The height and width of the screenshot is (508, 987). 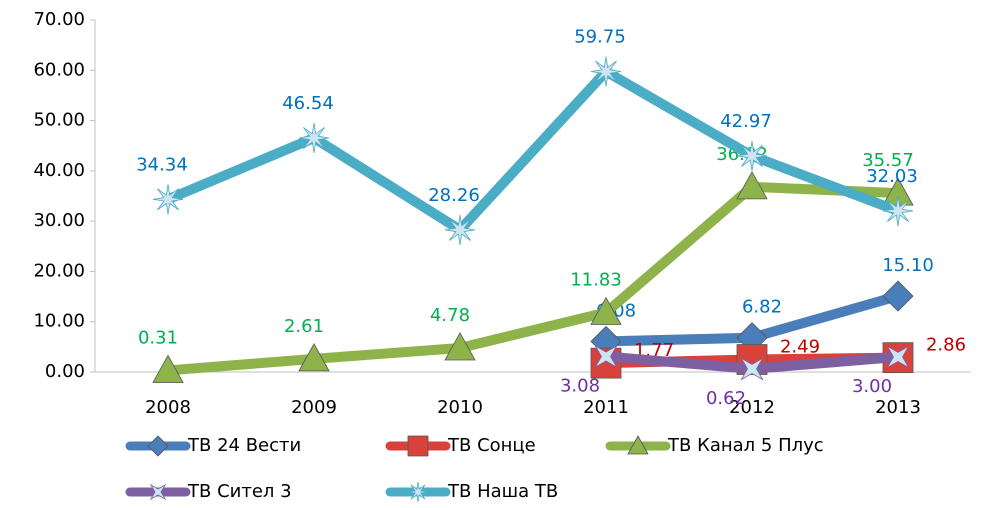 What do you see at coordinates (888, 160) in the screenshot?
I see `data-label: 35.57` at bounding box center [888, 160].